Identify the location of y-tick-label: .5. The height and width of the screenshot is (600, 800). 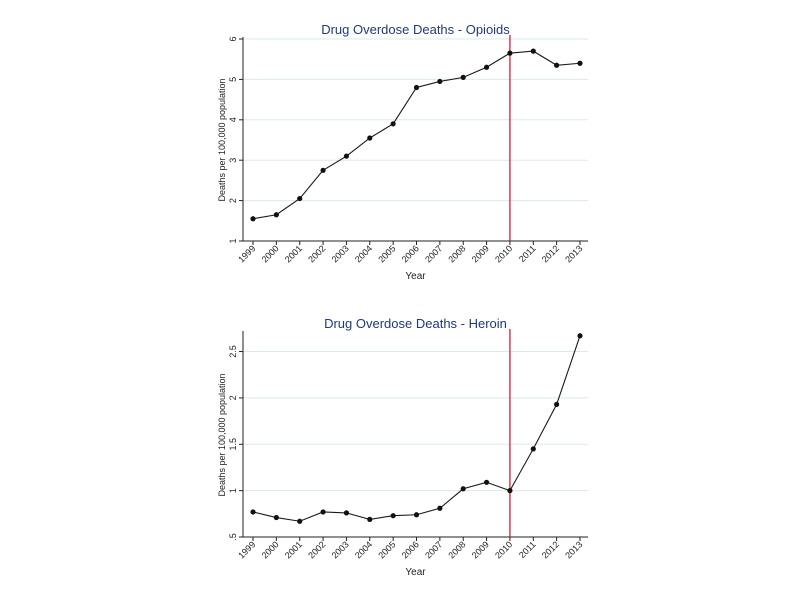
(233, 537).